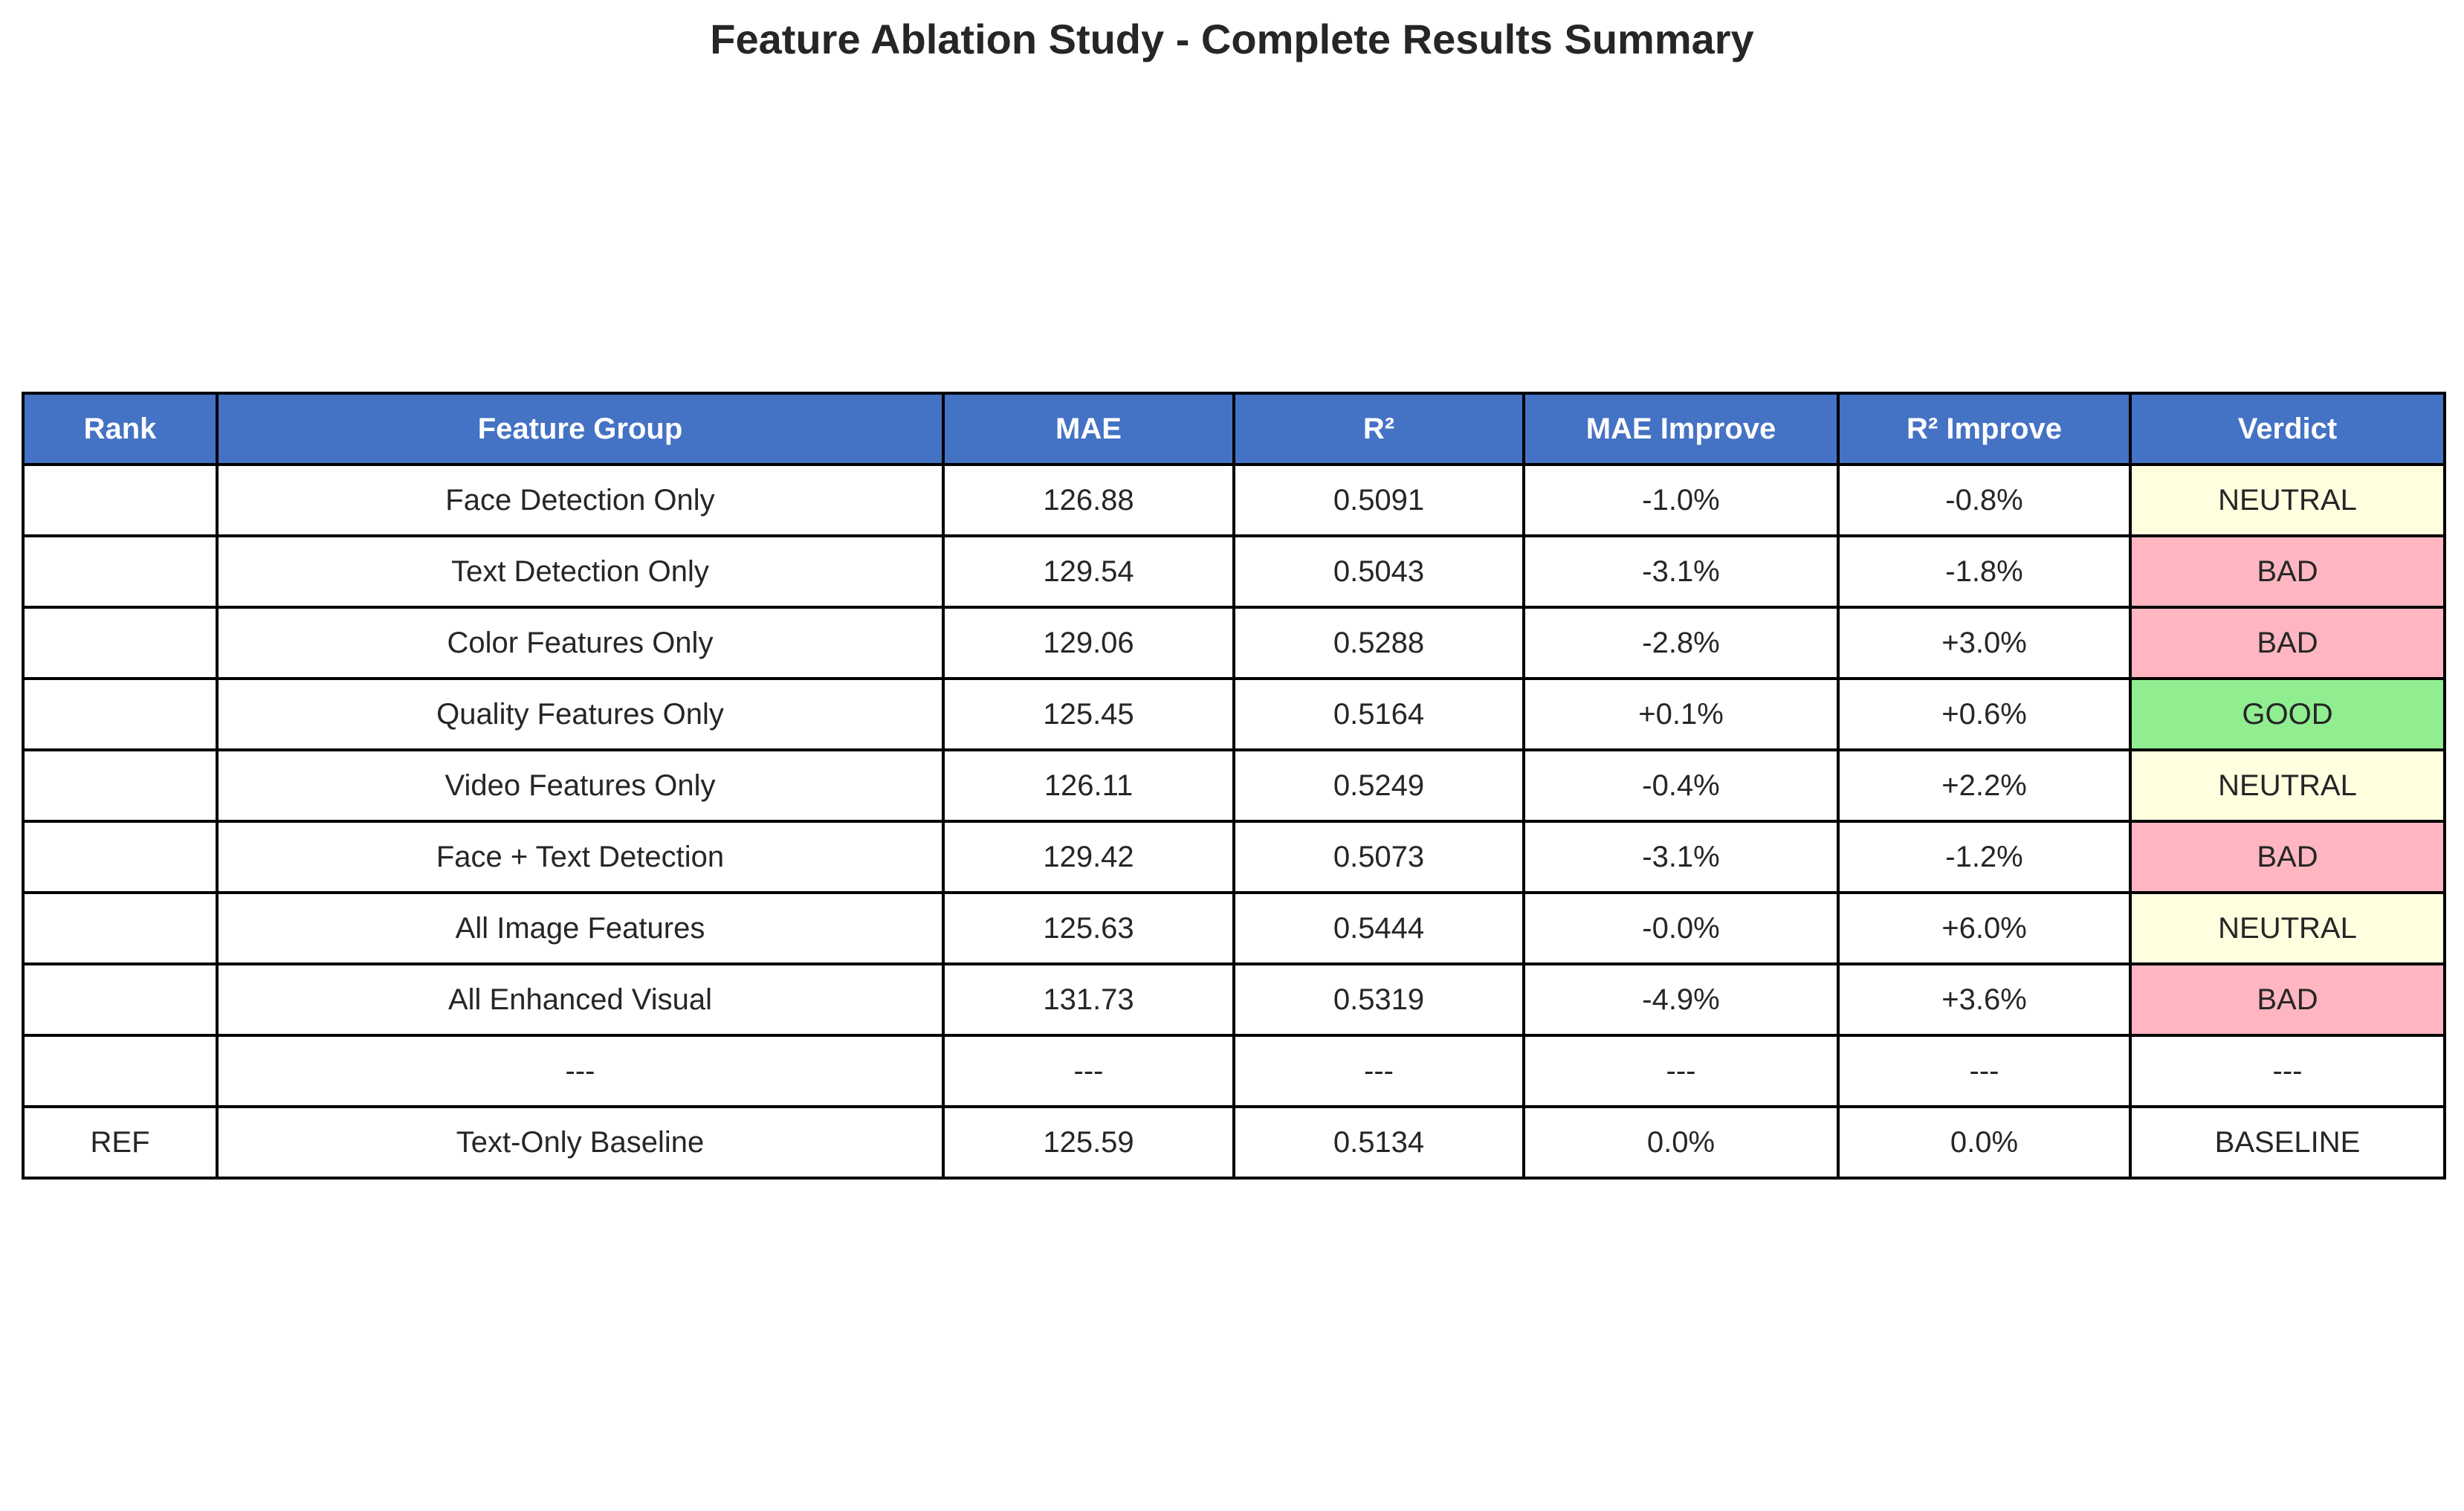  I want to click on cell-r2-improve: -1.2%, so click(1985, 857).